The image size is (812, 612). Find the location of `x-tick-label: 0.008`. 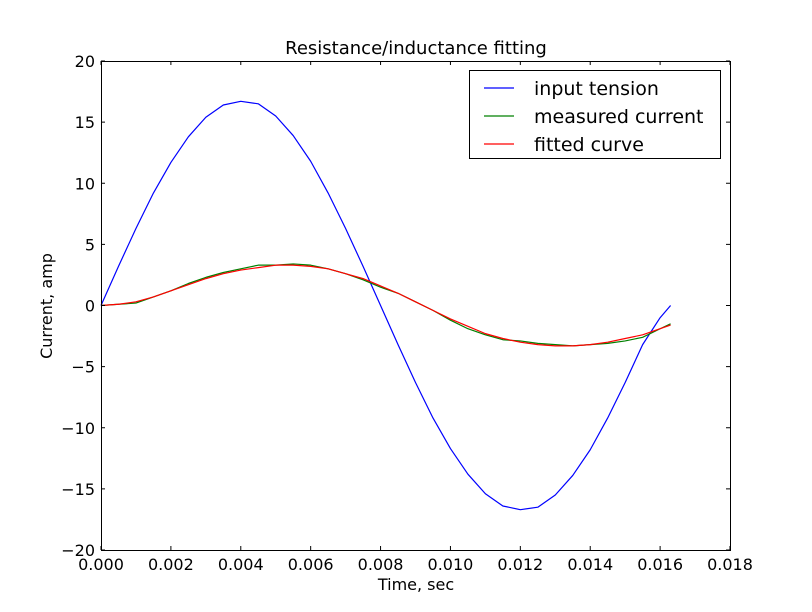

x-tick-label: 0.008 is located at coordinates (381, 564).